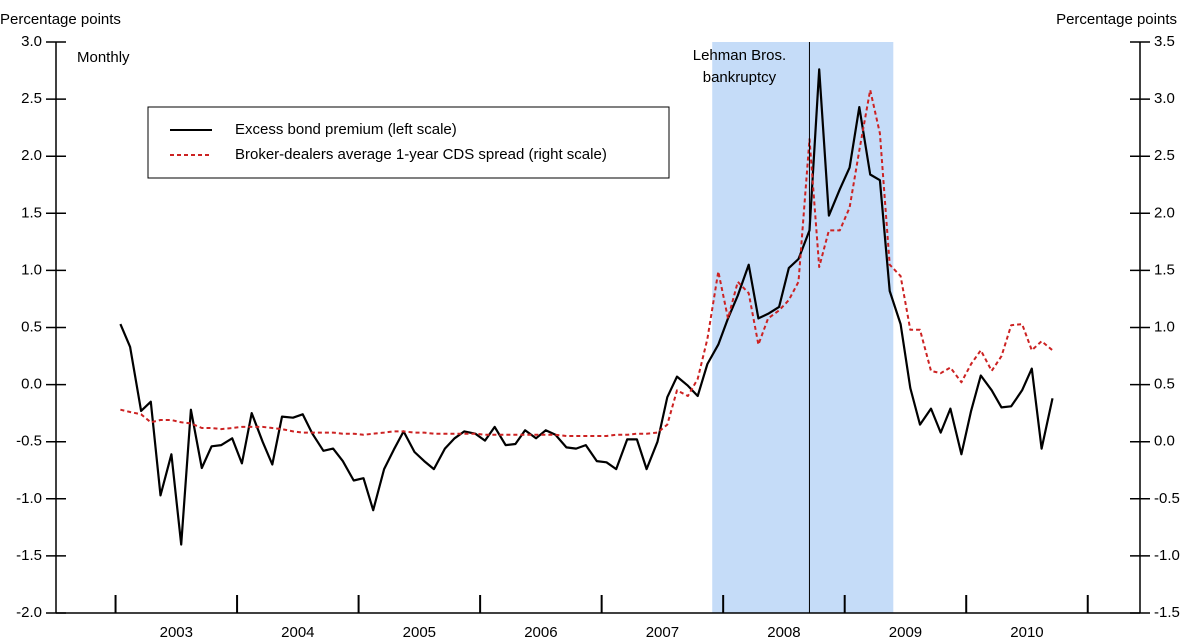 The height and width of the screenshot is (641, 1195). What do you see at coordinates (60, 19) in the screenshot?
I see `y-axis-label: Percentage points` at bounding box center [60, 19].